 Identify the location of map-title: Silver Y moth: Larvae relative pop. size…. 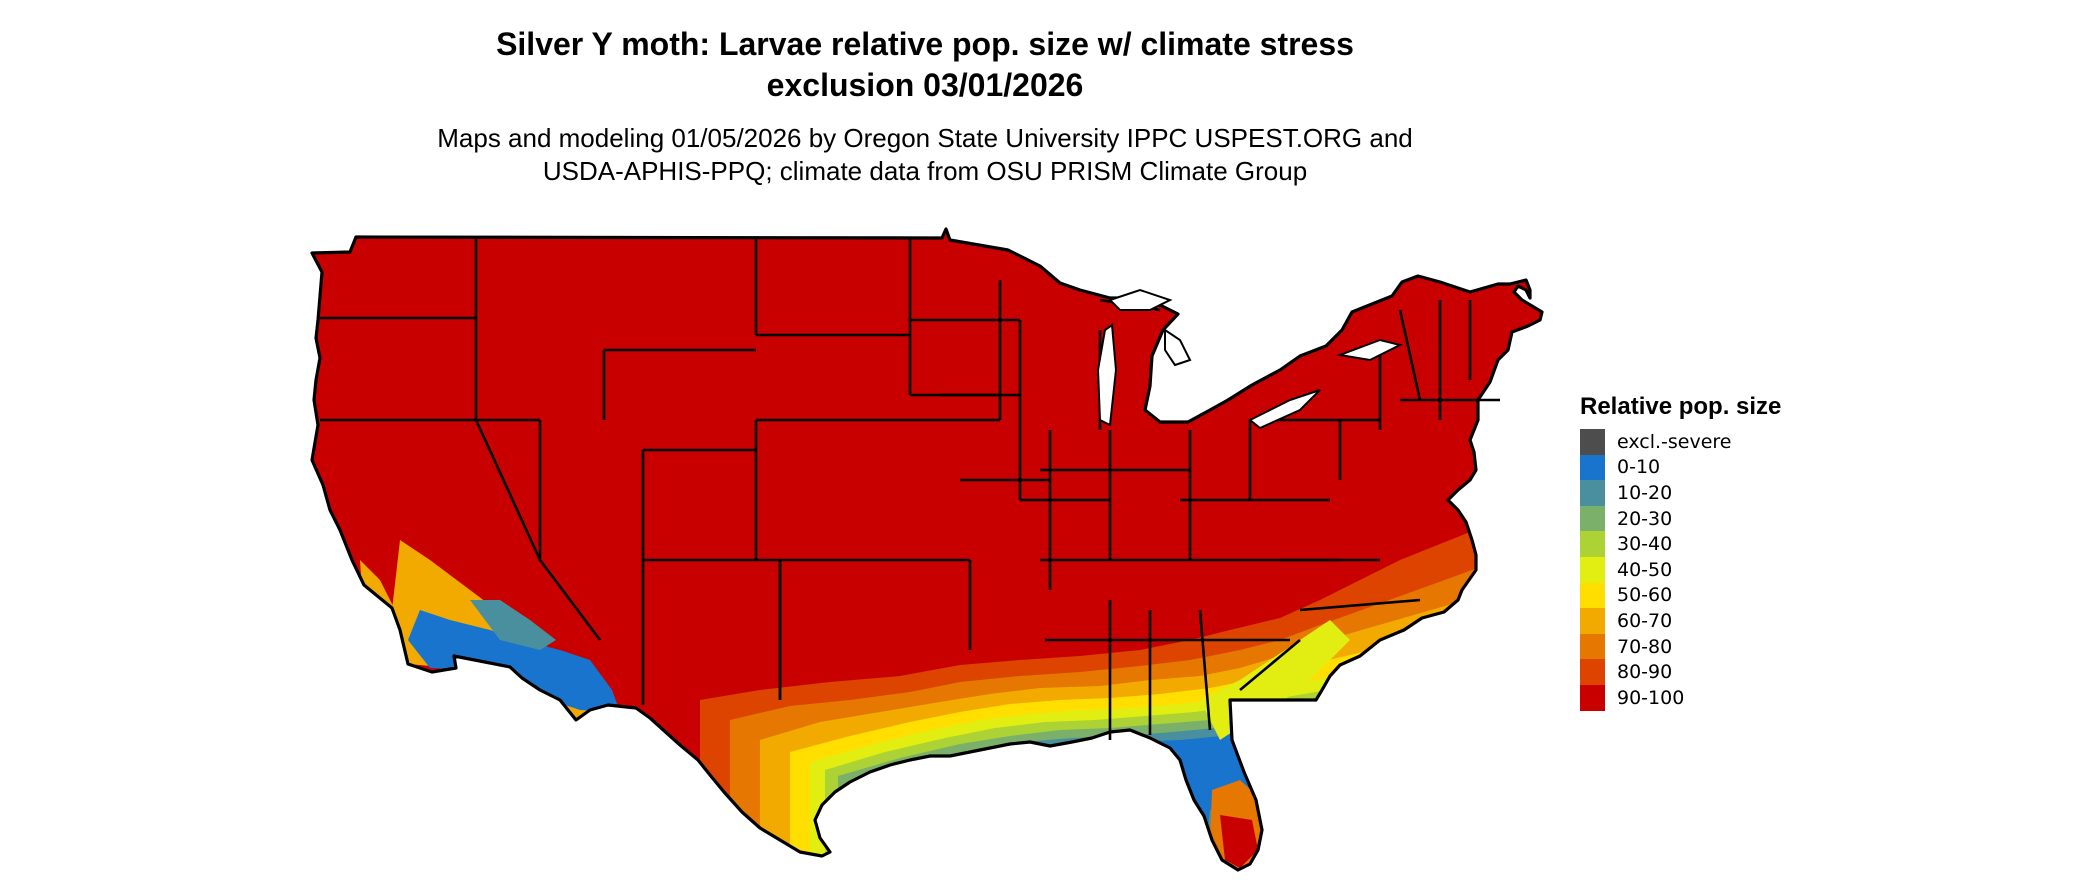
(925, 65).